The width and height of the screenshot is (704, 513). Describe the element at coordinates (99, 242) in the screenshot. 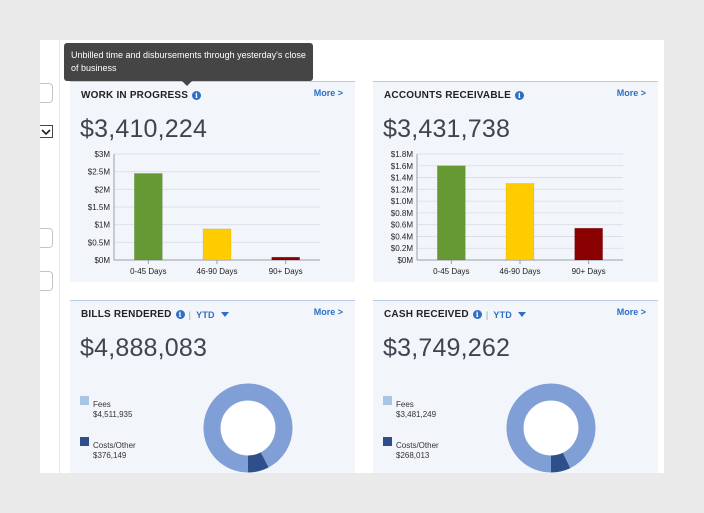

I see `y-tick-label: $0.5M` at that location.